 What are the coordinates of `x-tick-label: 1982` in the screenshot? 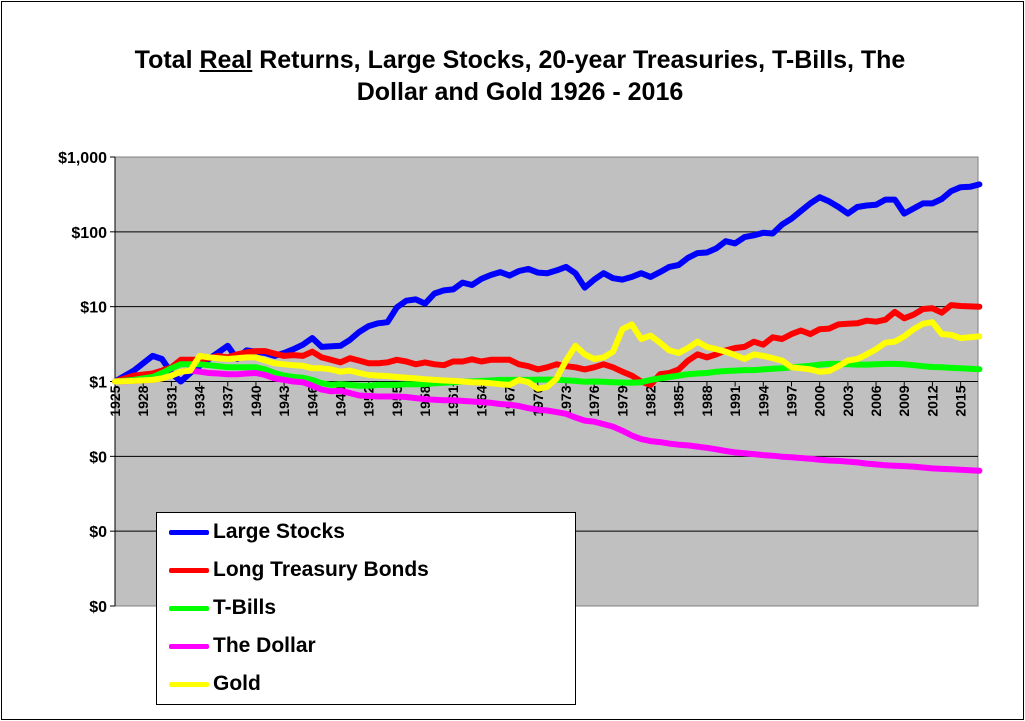 It's located at (651, 400).